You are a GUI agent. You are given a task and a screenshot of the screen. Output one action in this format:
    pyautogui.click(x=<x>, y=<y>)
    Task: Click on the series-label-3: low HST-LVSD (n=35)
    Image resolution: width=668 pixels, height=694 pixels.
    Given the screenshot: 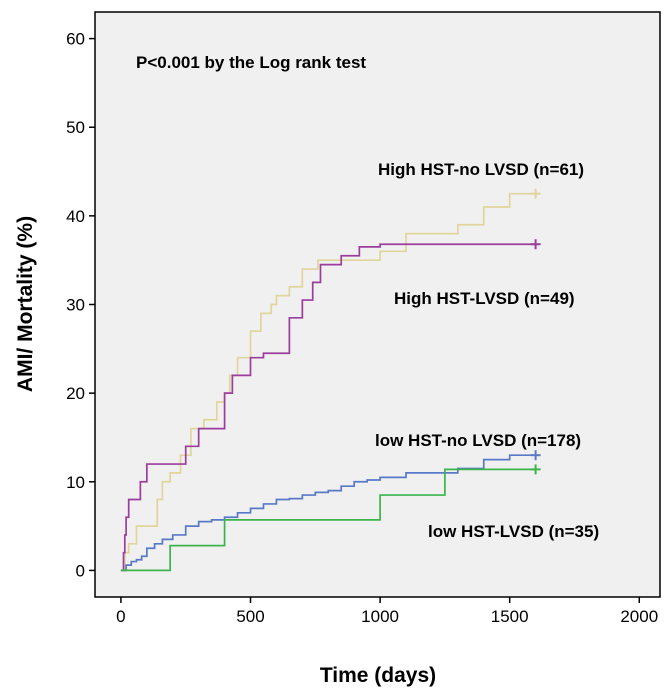 What is the action you would take?
    pyautogui.click(x=513, y=531)
    